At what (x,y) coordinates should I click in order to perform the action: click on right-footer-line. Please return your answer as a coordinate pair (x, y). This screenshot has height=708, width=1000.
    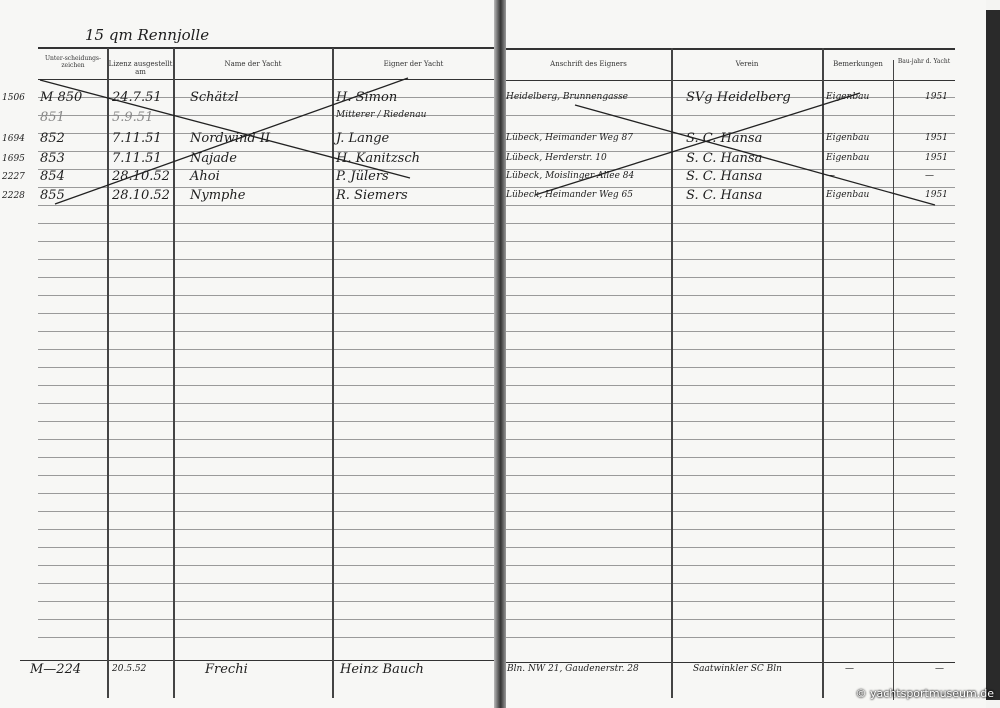
    Looking at the image, I should click on (730, 662).